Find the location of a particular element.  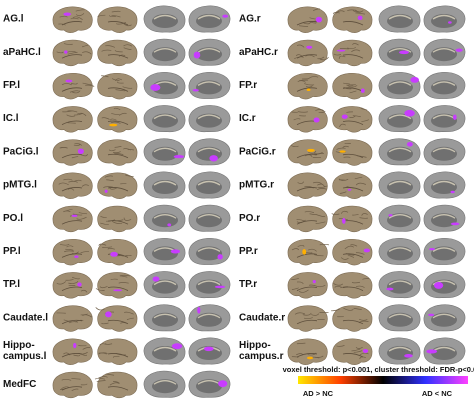

row-label: MedFC is located at coordinates (19, 384).